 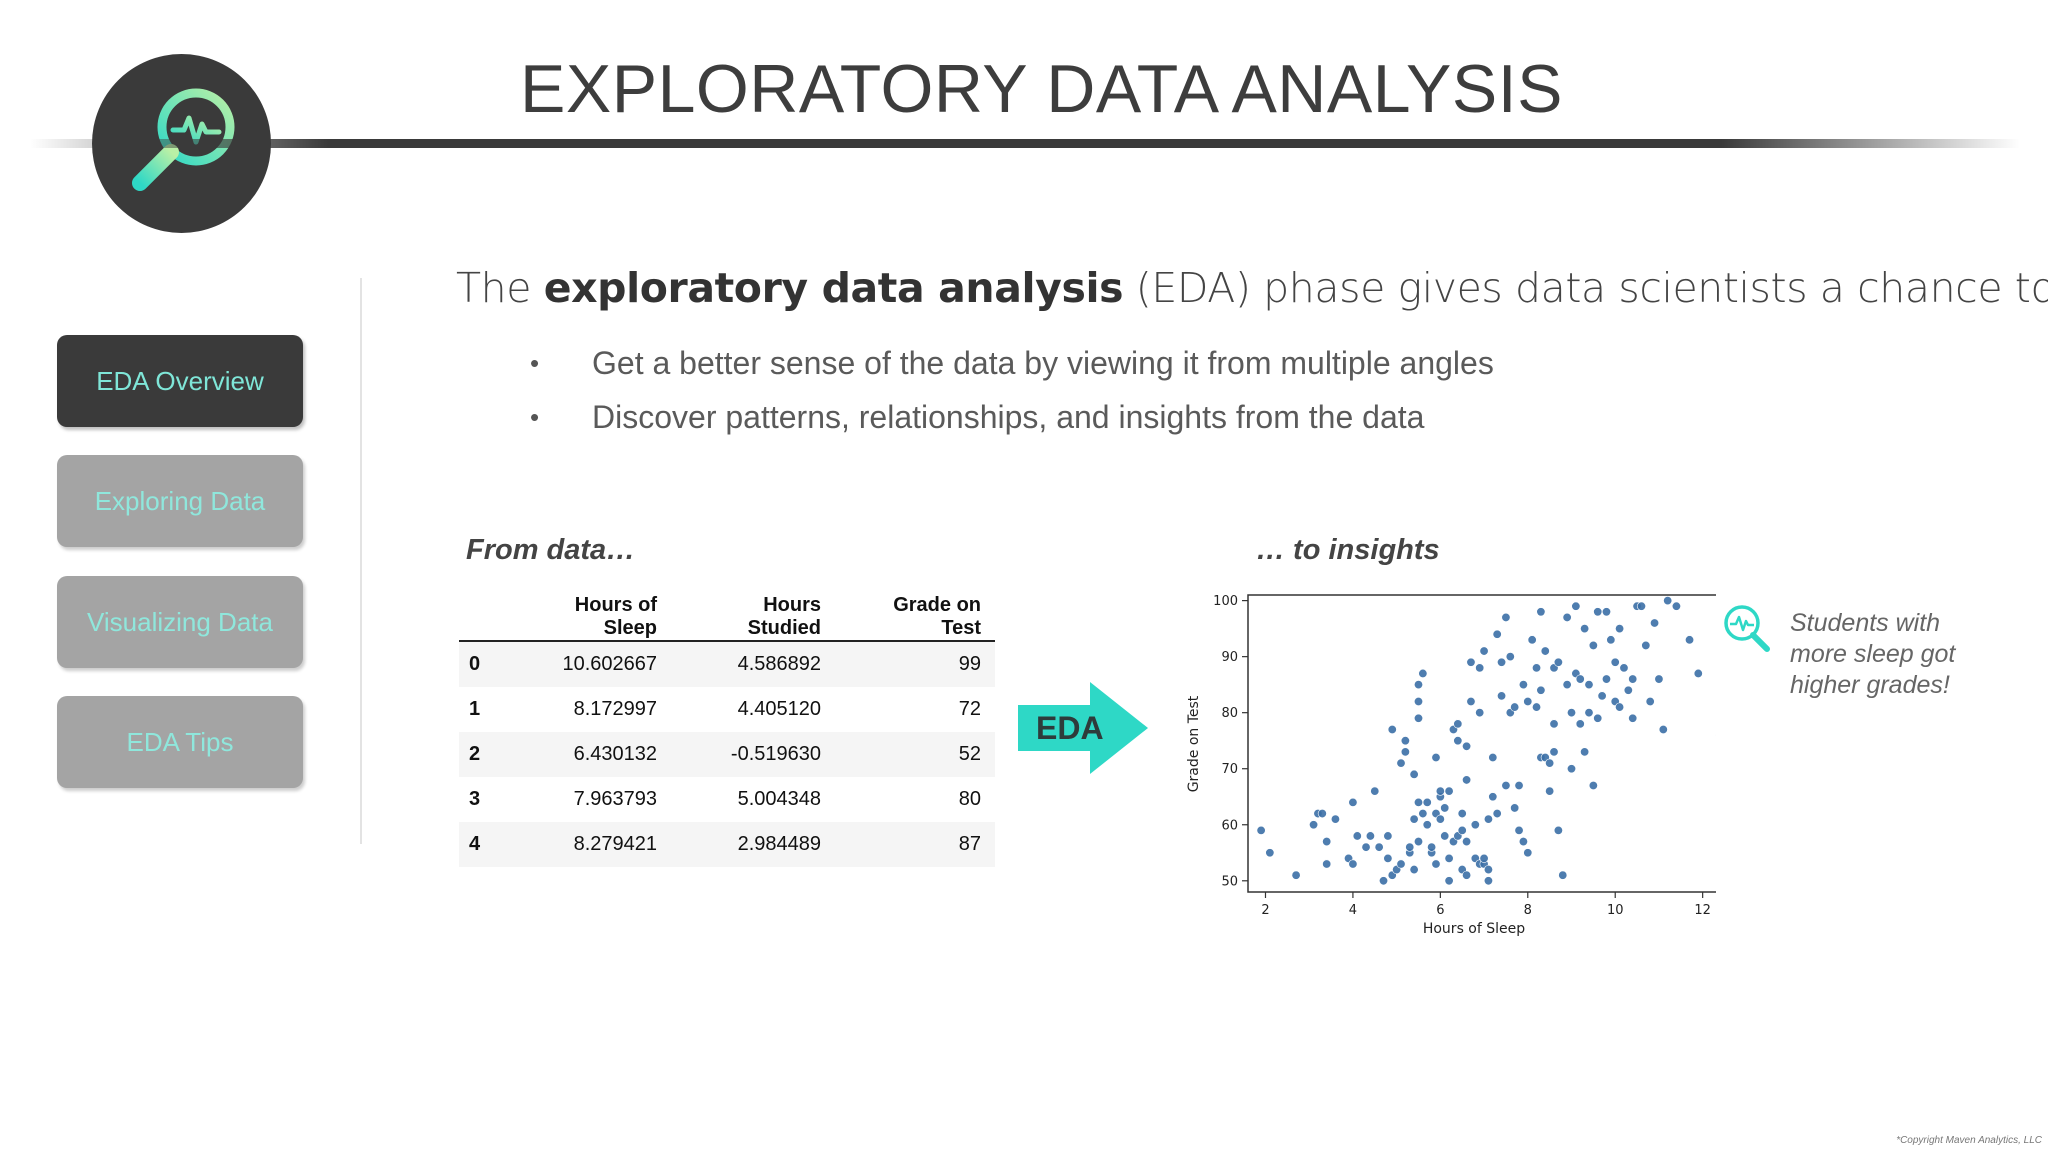 I want to click on sidebar-divider, so click(x=361, y=561).